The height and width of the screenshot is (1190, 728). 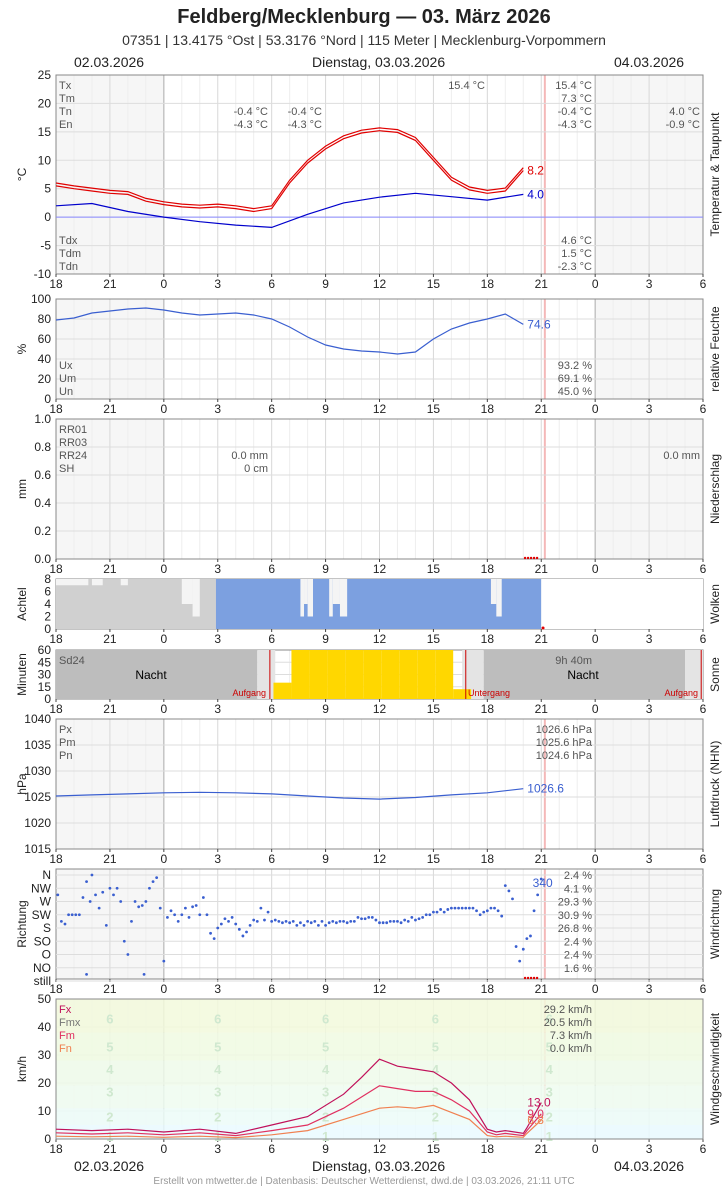 I want to click on wspd-legend-Fmx: Fmx, so click(x=70, y=1023).